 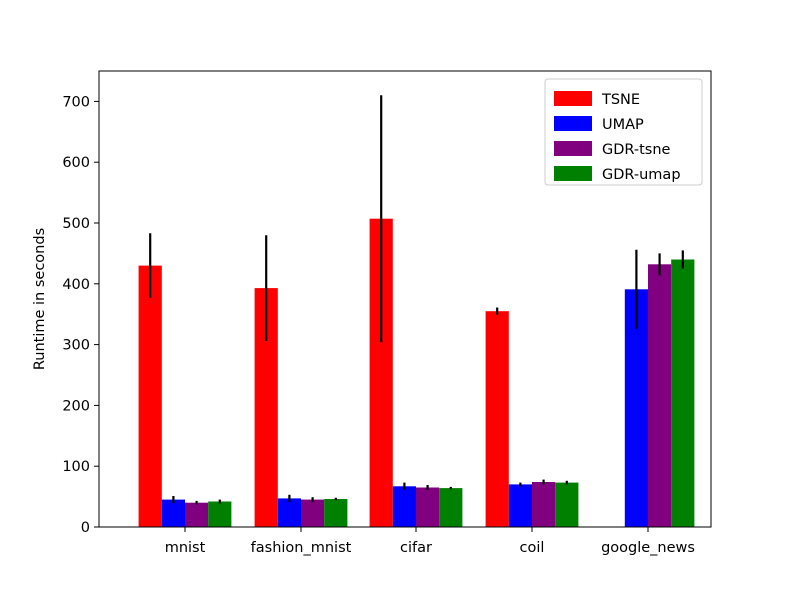 I want to click on bar-gdr-umap-cifar, so click(x=451, y=507).